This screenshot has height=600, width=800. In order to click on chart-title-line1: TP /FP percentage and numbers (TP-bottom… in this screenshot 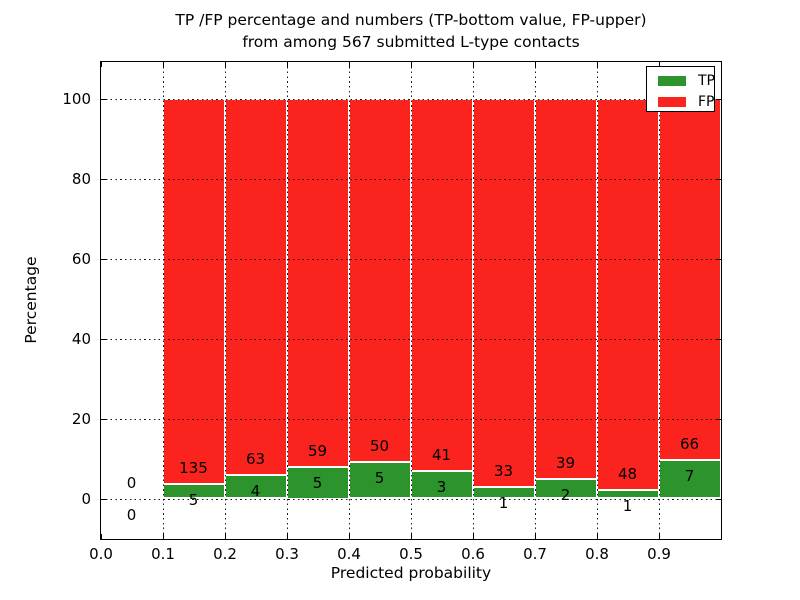, I will do `click(411, 20)`.